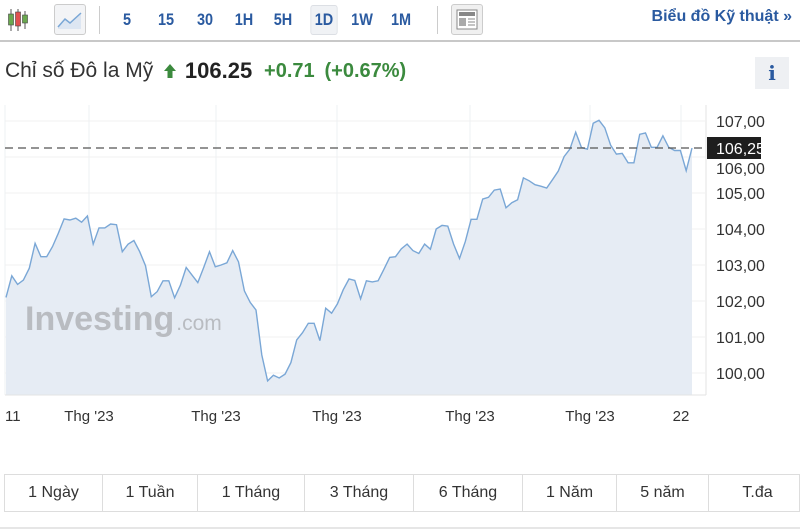  What do you see at coordinates (170, 71) in the screenshot?
I see `arrow-up-icon` at bounding box center [170, 71].